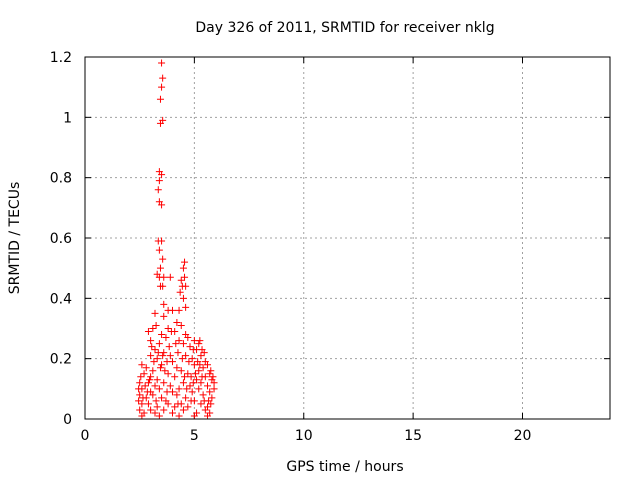 This screenshot has height=480, width=640. I want to click on x-tick-label: 15, so click(413, 436).